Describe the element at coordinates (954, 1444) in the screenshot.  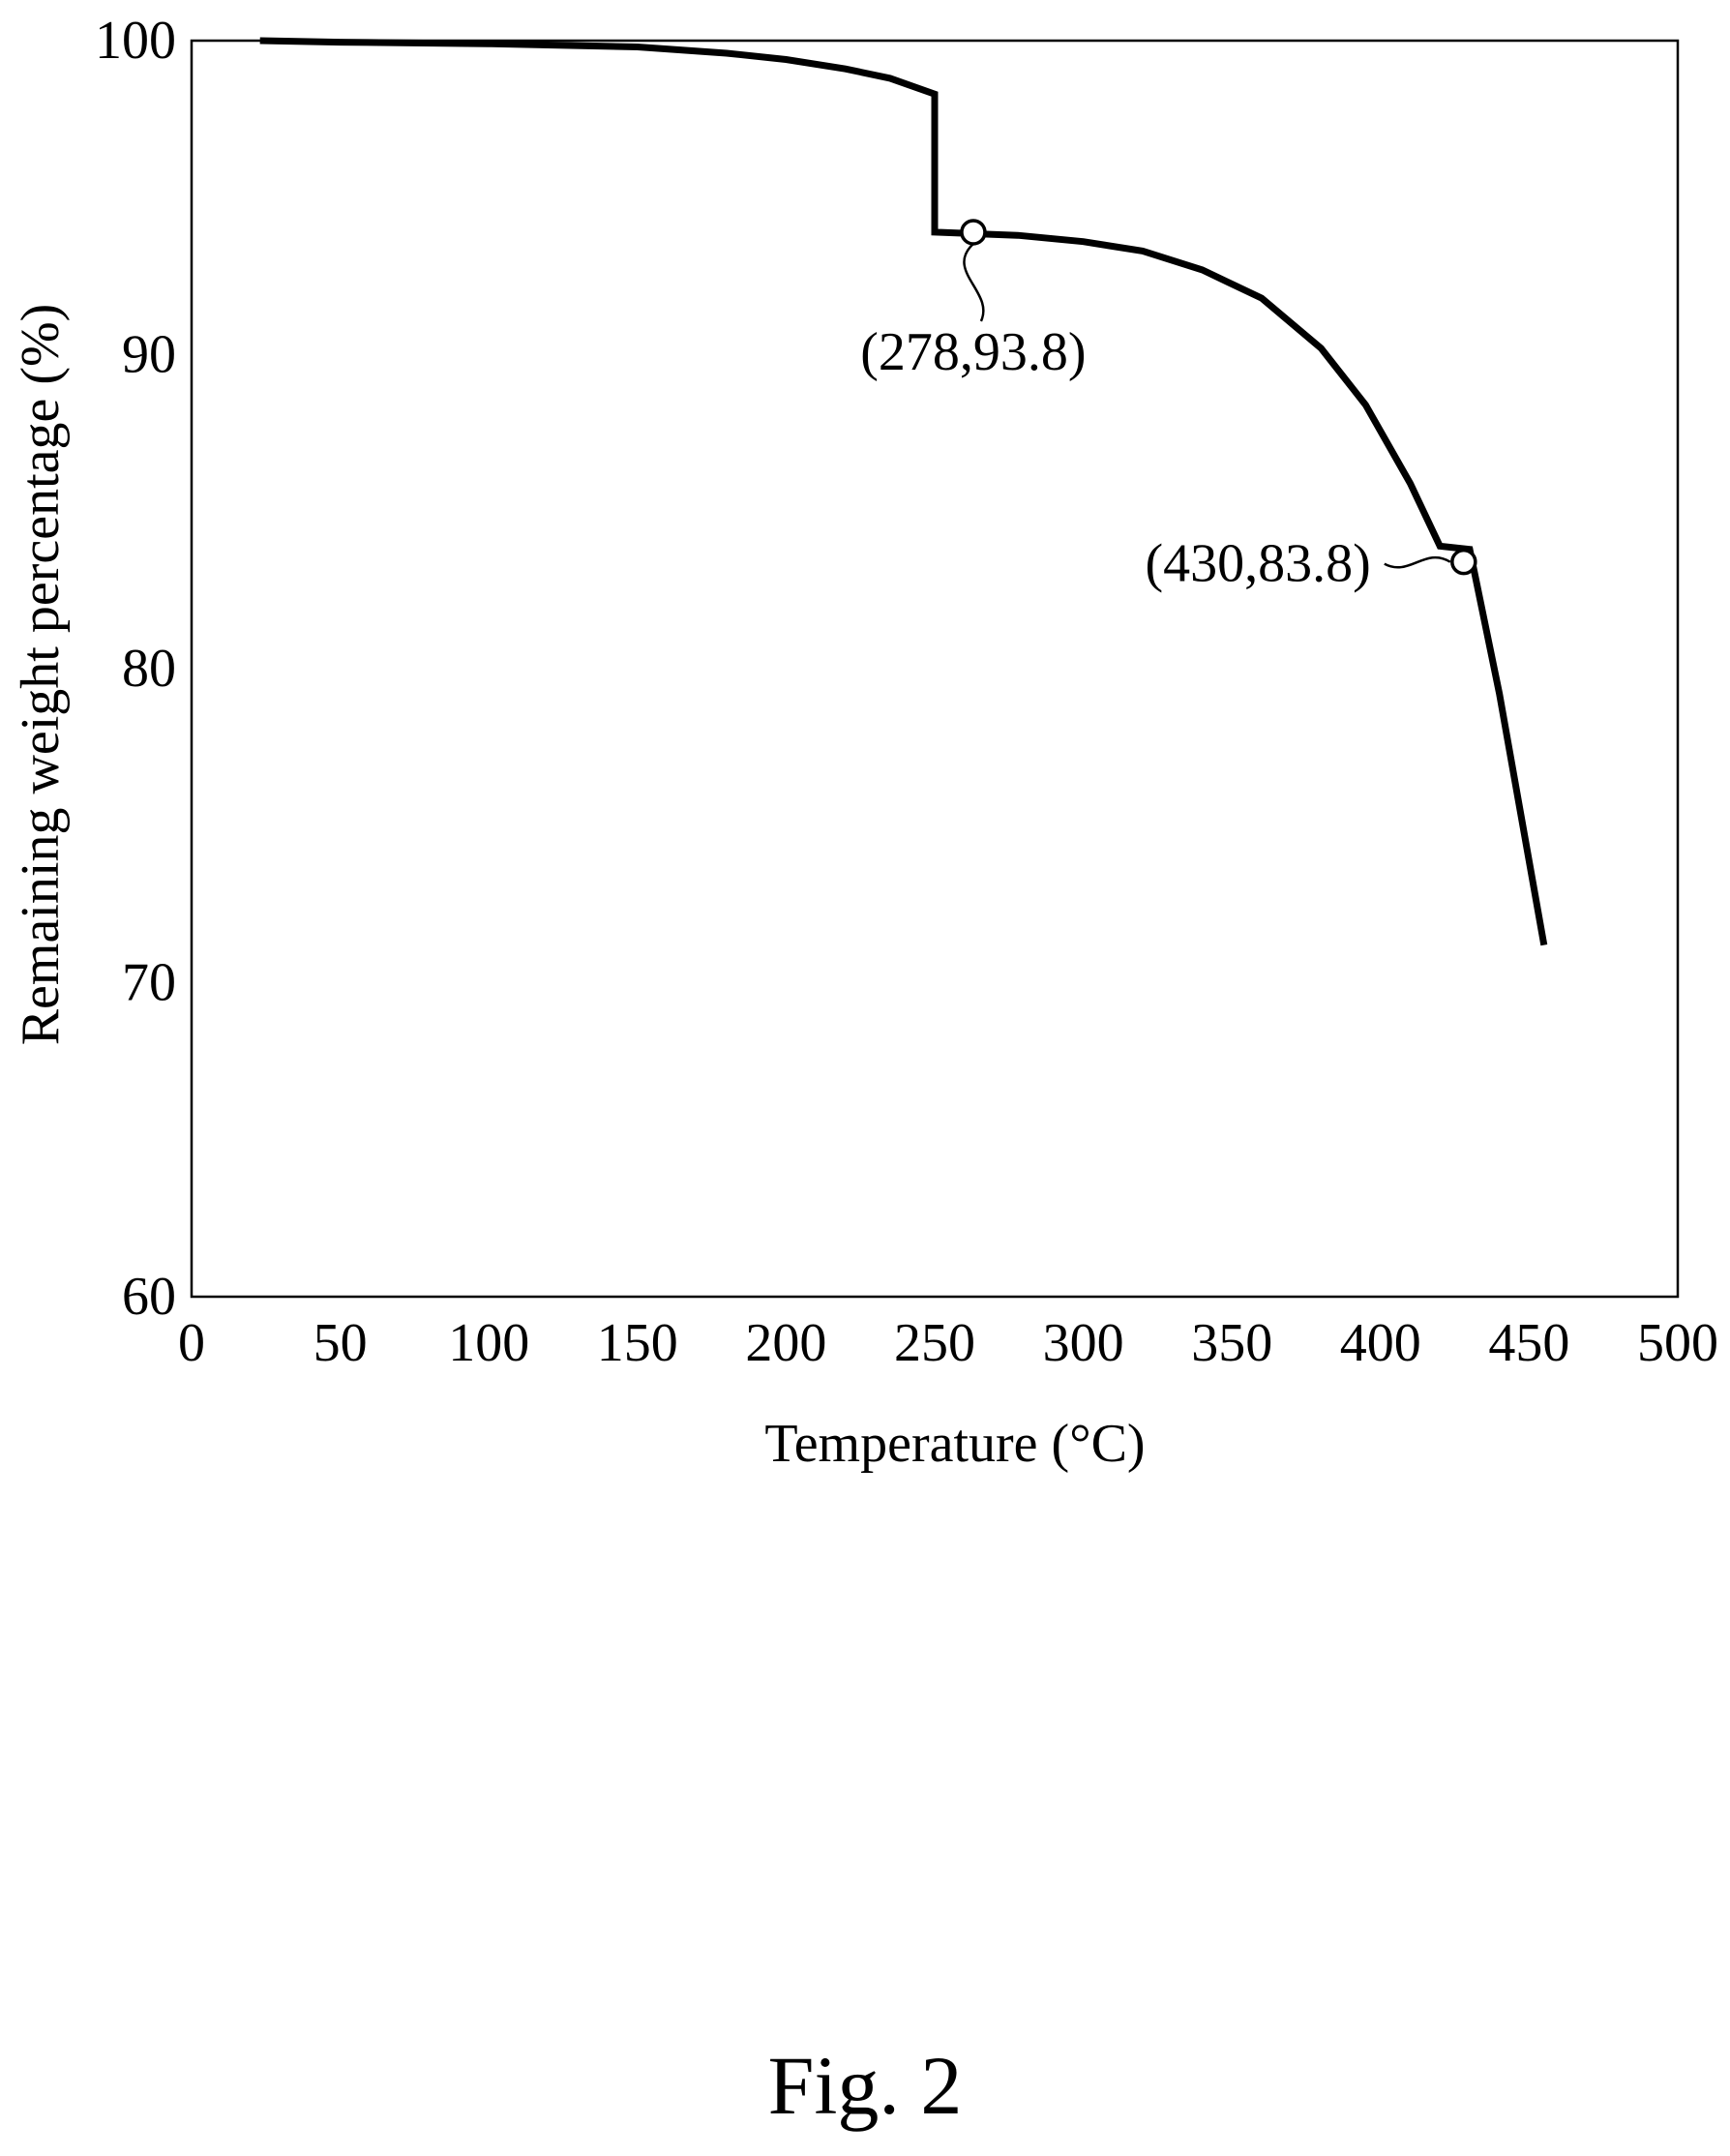
I see `x-axis-title: Temperature (°C)` at that location.